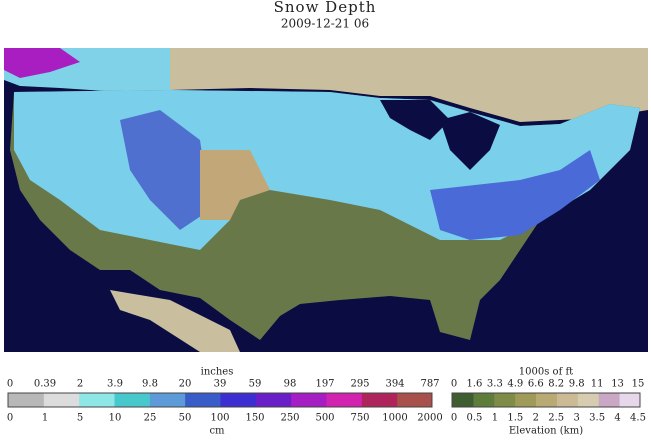 This screenshot has height=440, width=651. Describe the element at coordinates (45, 384) in the screenshot. I see `legend-top-tick: 0.39` at that location.